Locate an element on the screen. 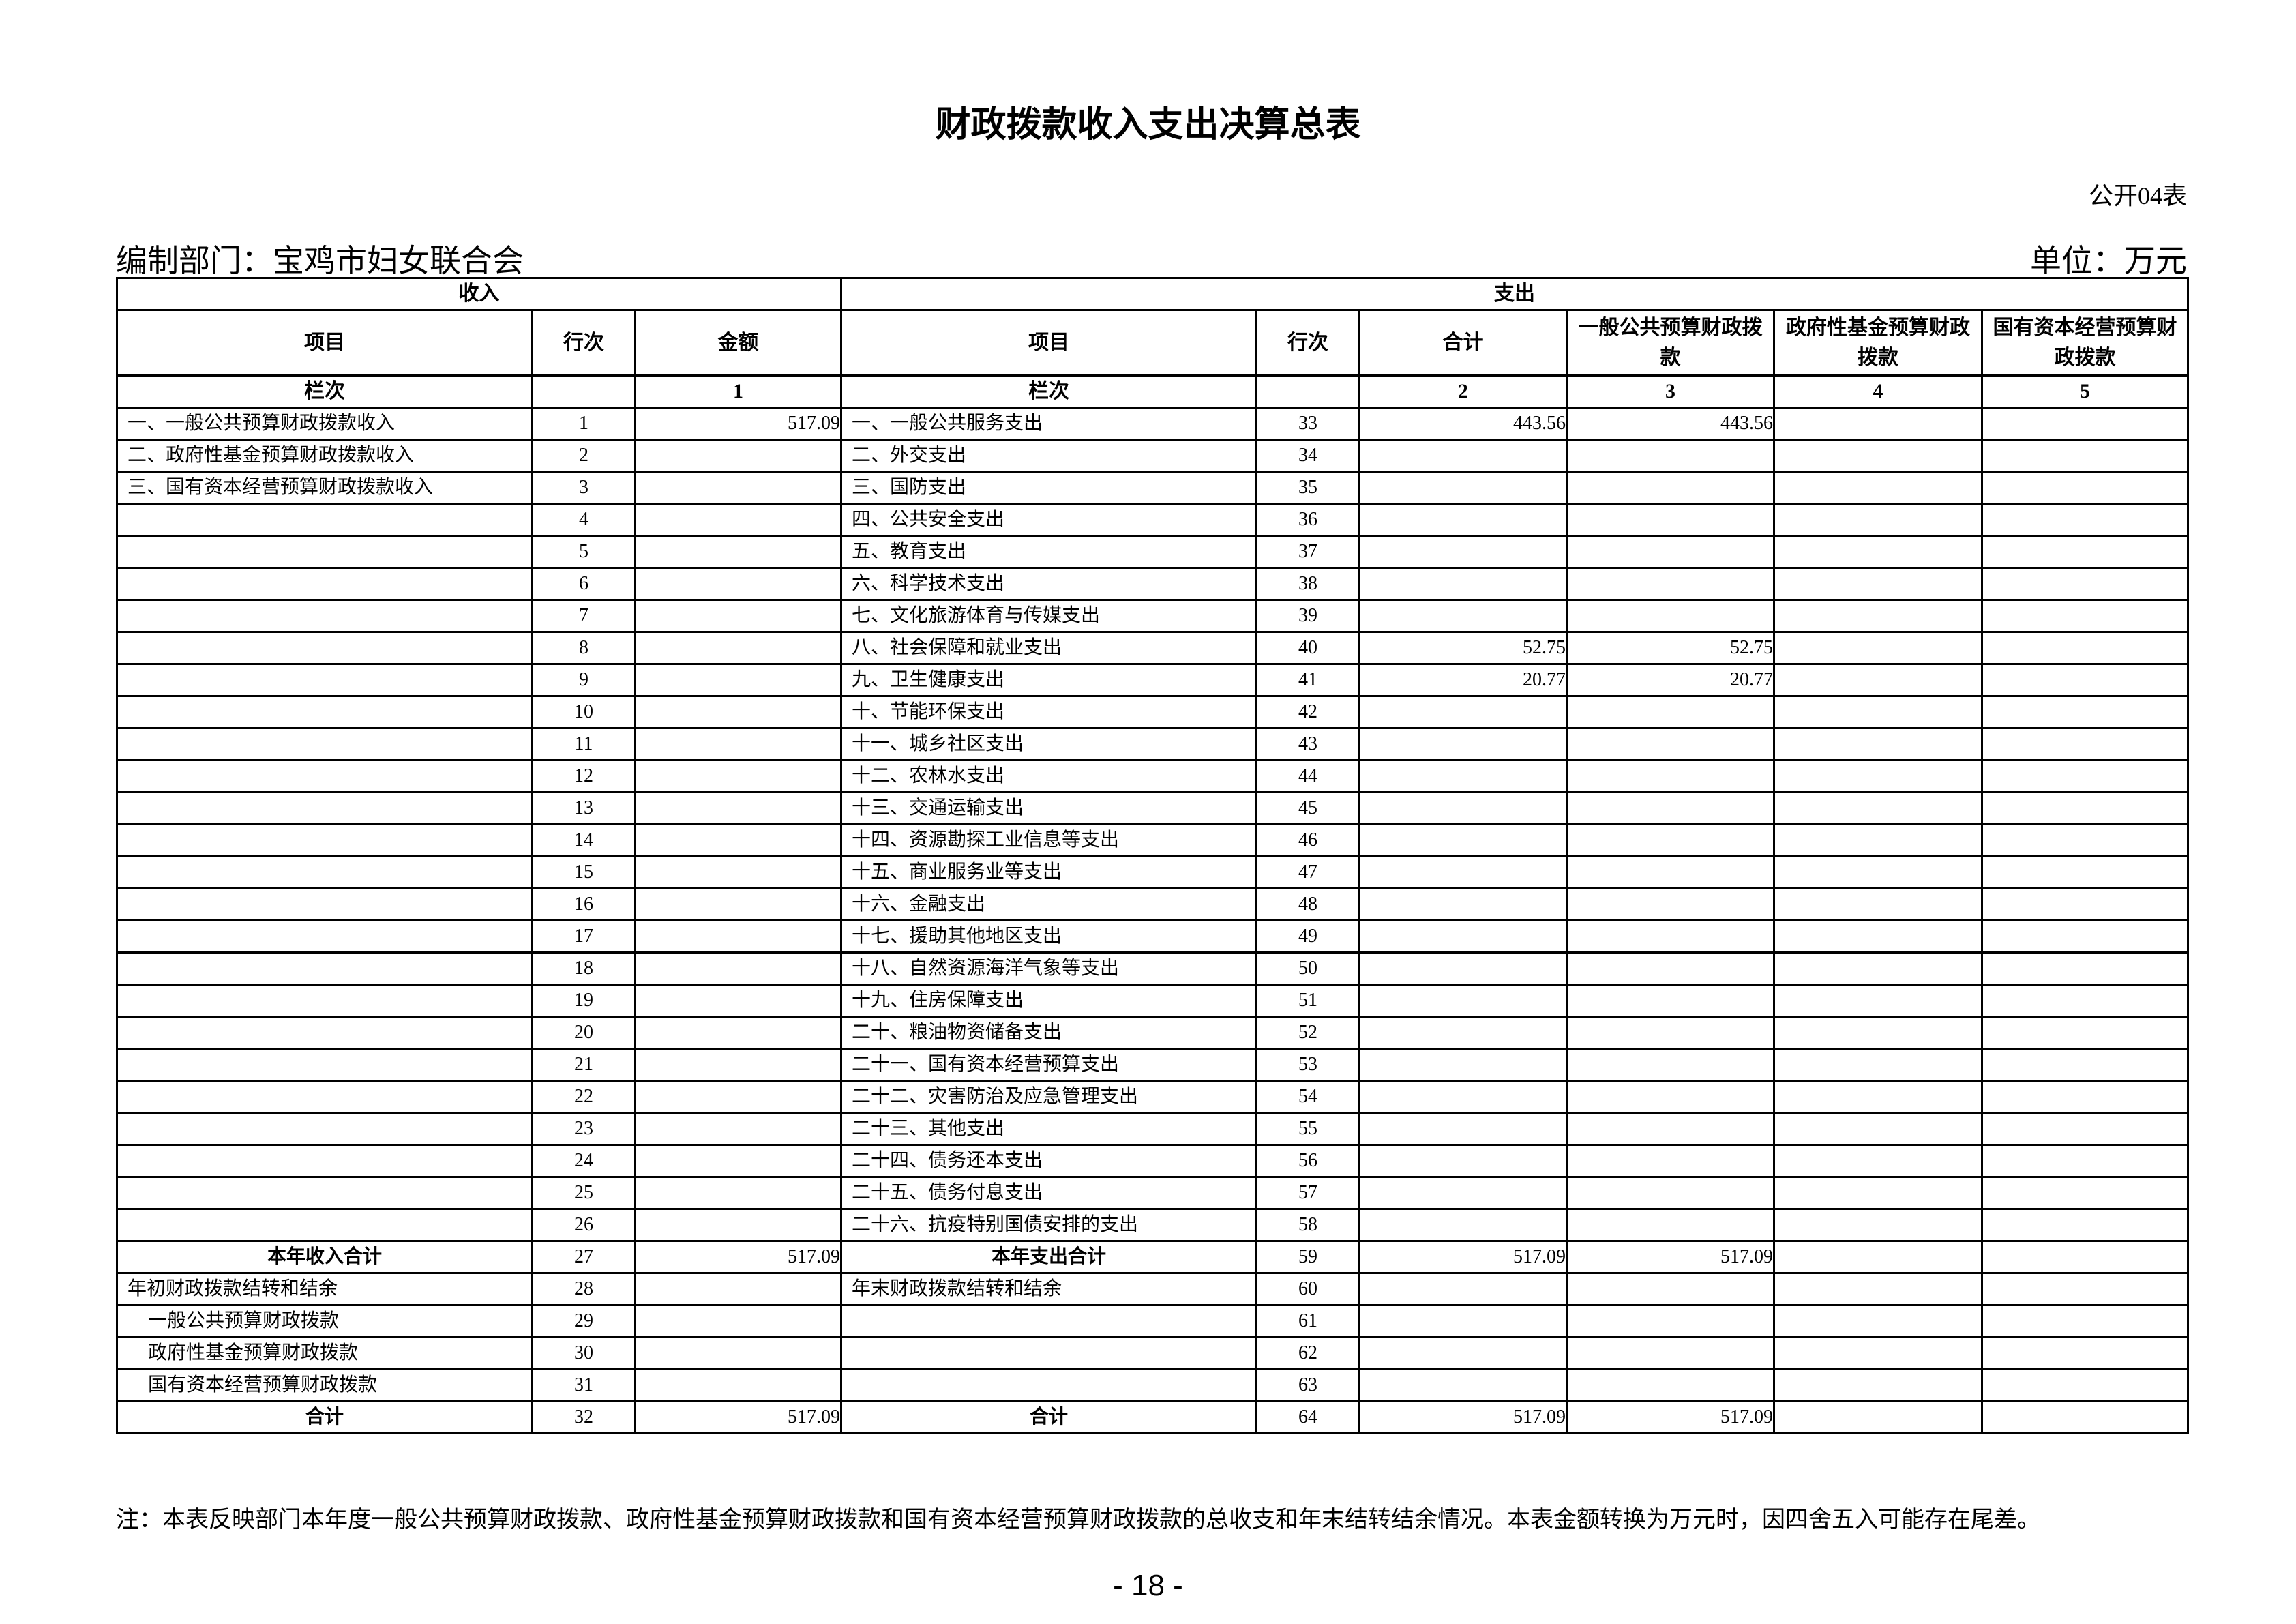 The image size is (2296, 1624). general-budget-cell: 443.56 is located at coordinates (1671, 424).